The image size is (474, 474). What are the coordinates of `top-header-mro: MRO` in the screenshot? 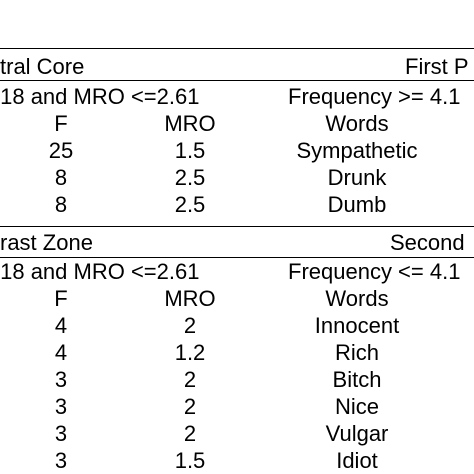 It's located at (190, 123).